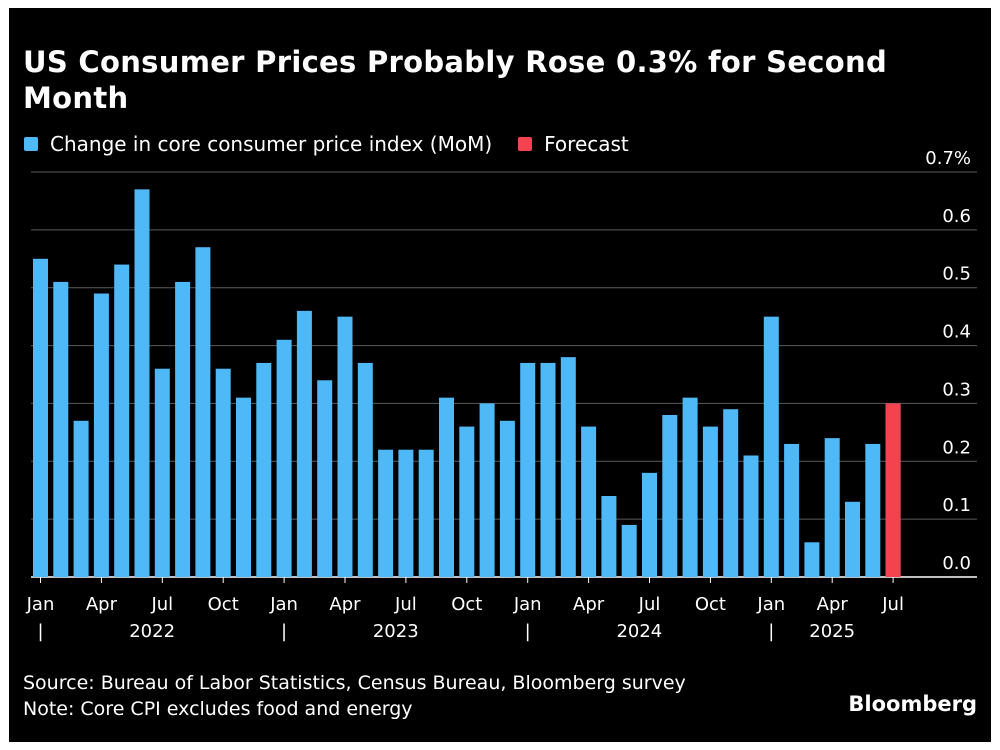  Describe the element at coordinates (832, 631) in the screenshot. I see `year-label: 2025` at that location.